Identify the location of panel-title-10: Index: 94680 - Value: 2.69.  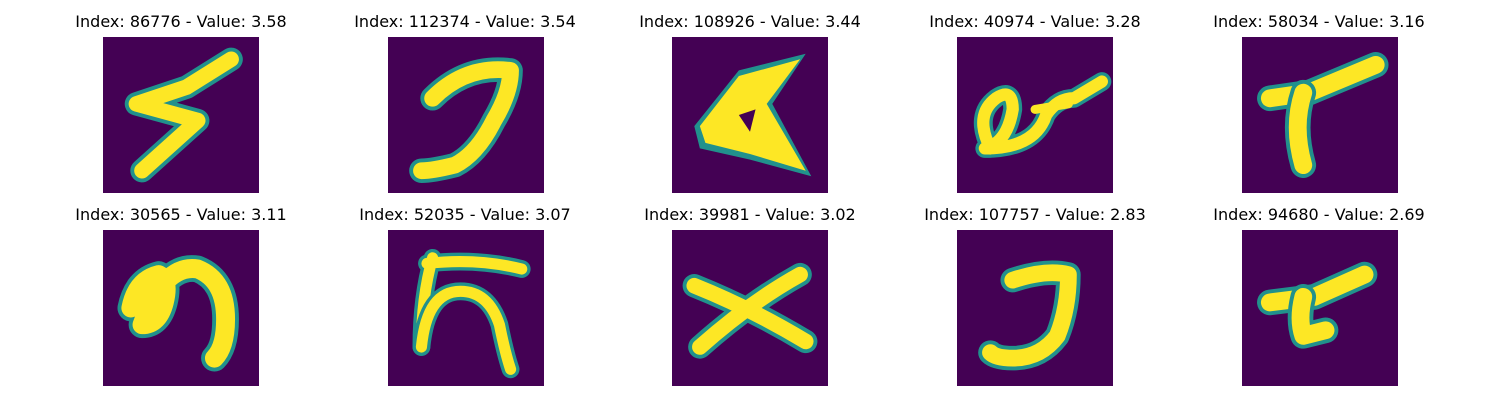
(1319, 214).